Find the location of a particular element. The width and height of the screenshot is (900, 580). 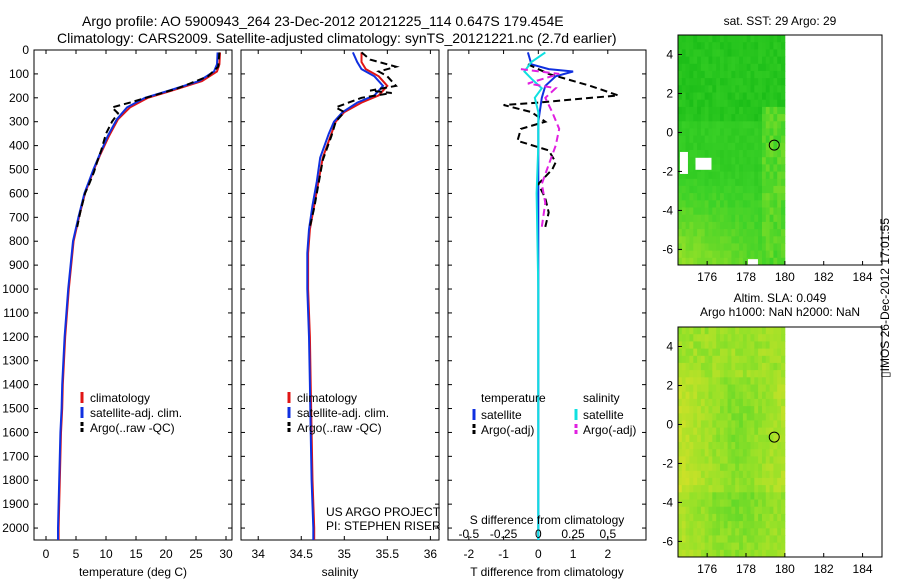

diff-legend-label: Argo(-adj) is located at coordinates (507, 430).